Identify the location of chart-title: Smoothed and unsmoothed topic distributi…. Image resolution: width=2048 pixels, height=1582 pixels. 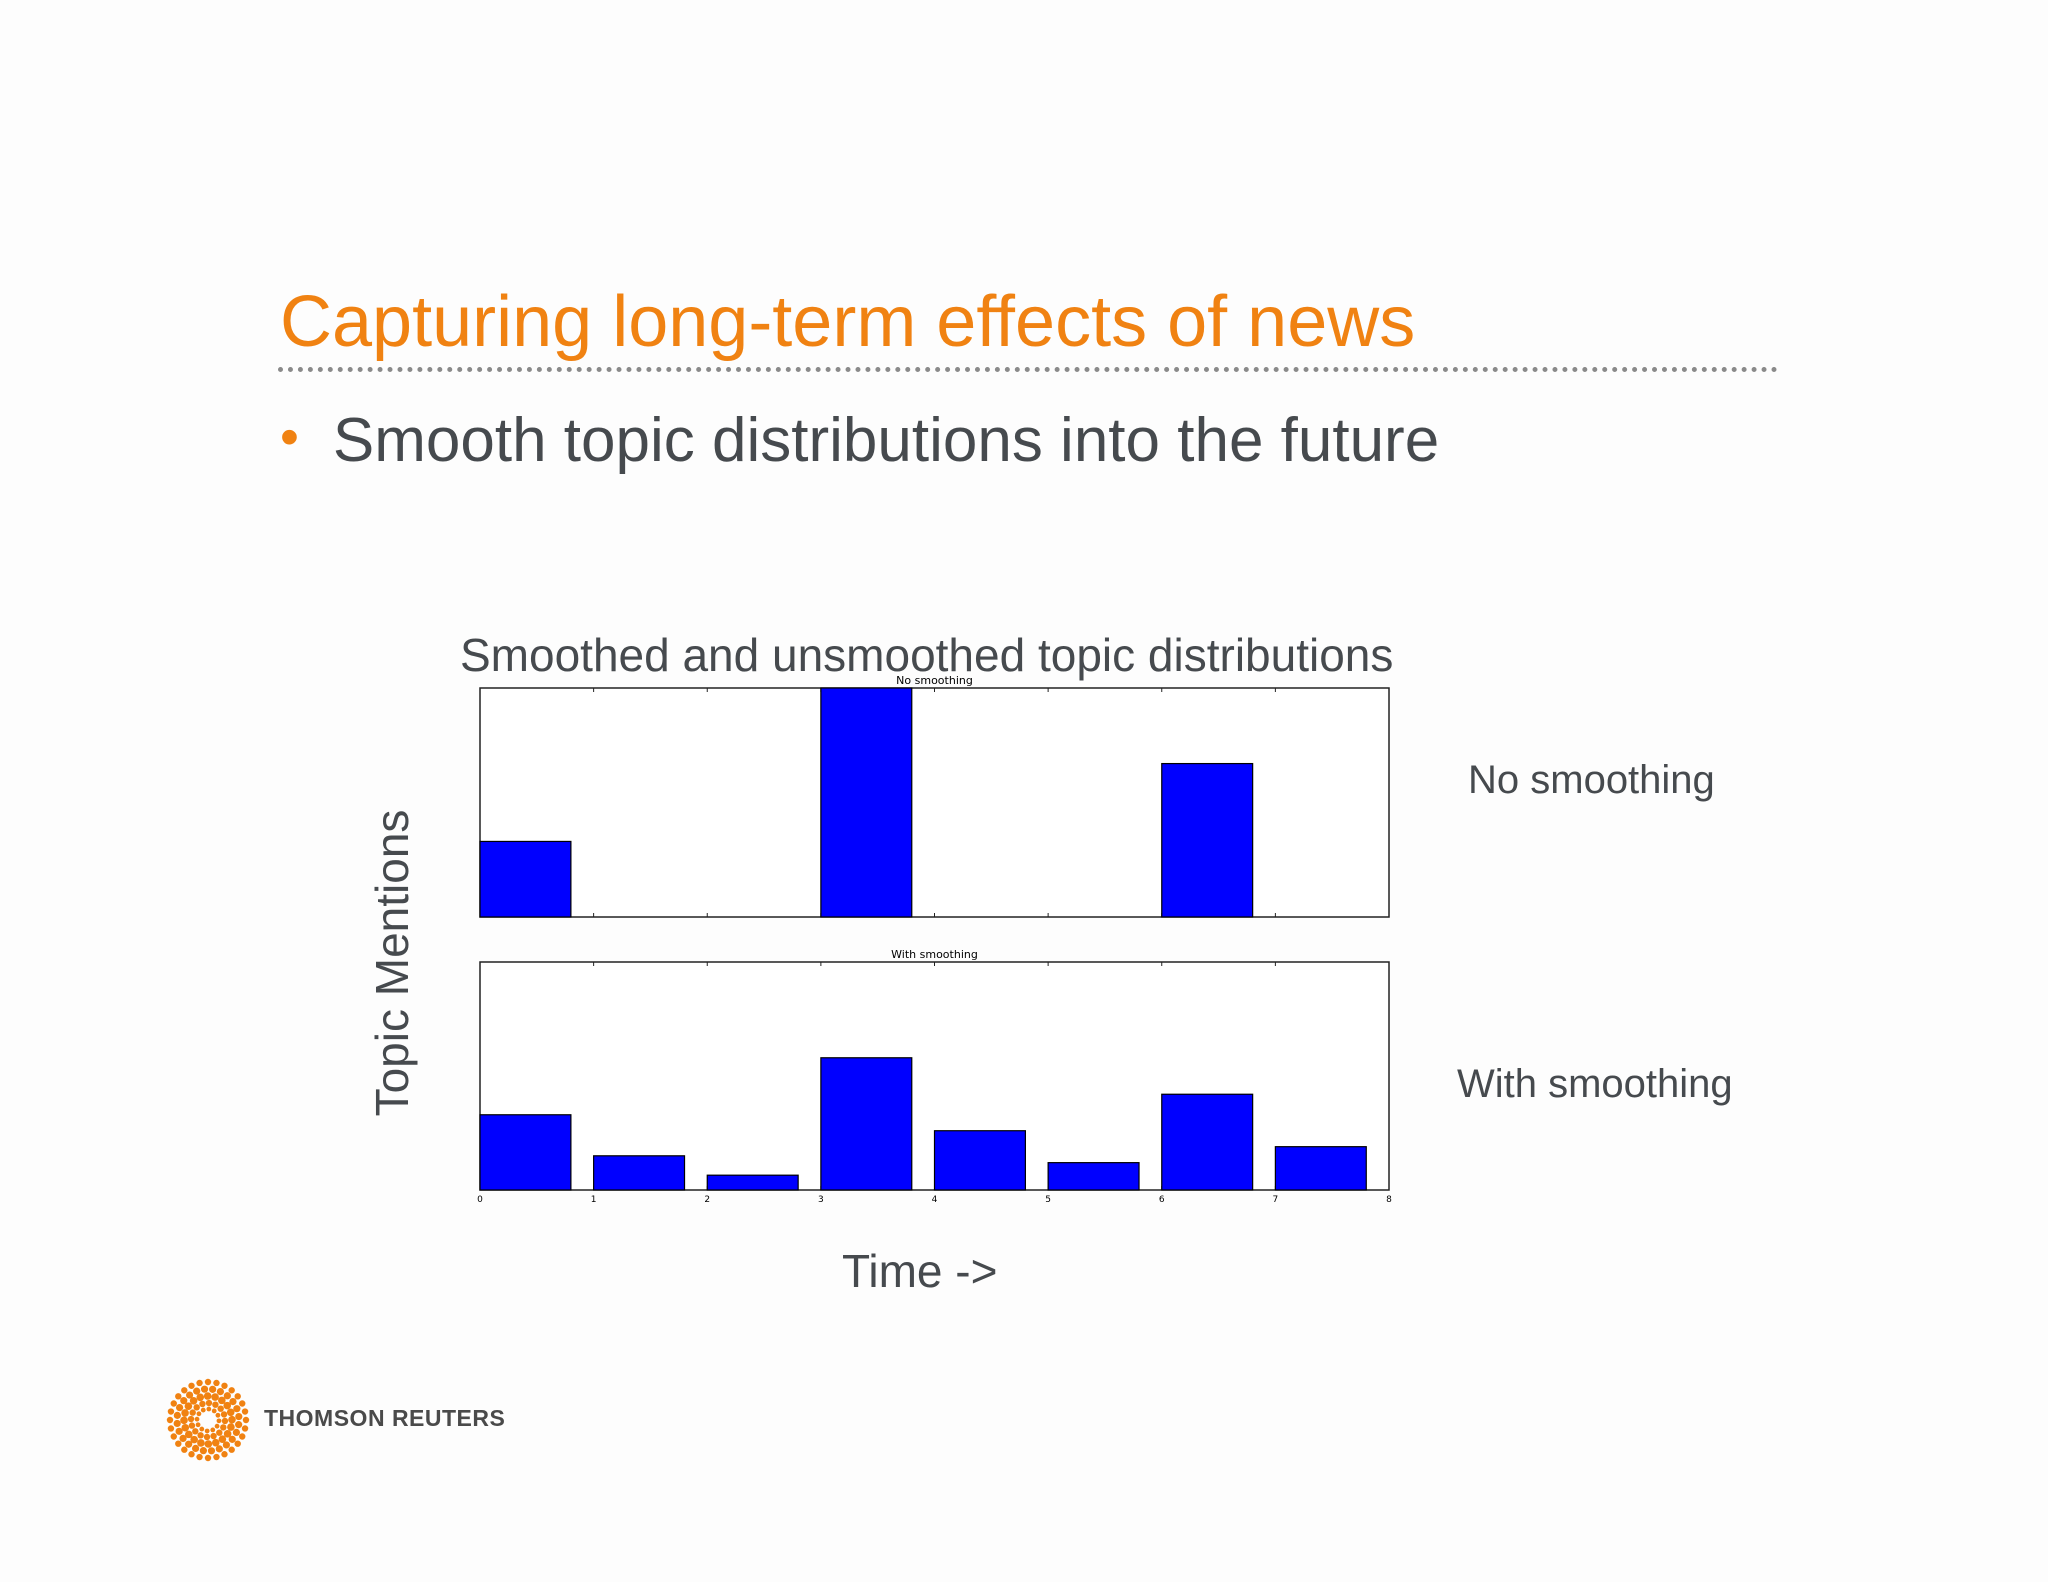
(927, 655).